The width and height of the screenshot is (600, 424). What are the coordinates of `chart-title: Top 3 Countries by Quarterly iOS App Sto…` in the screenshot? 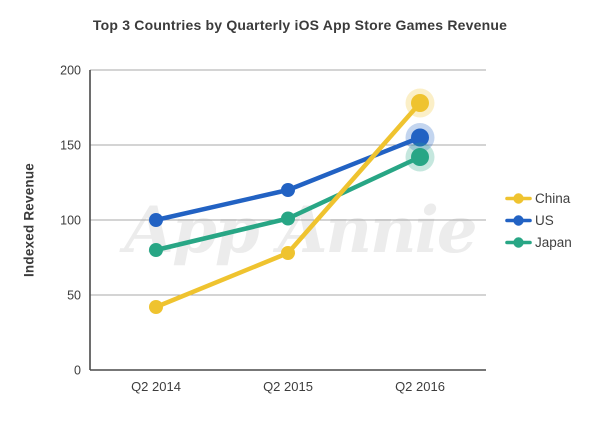 It's located at (300, 25).